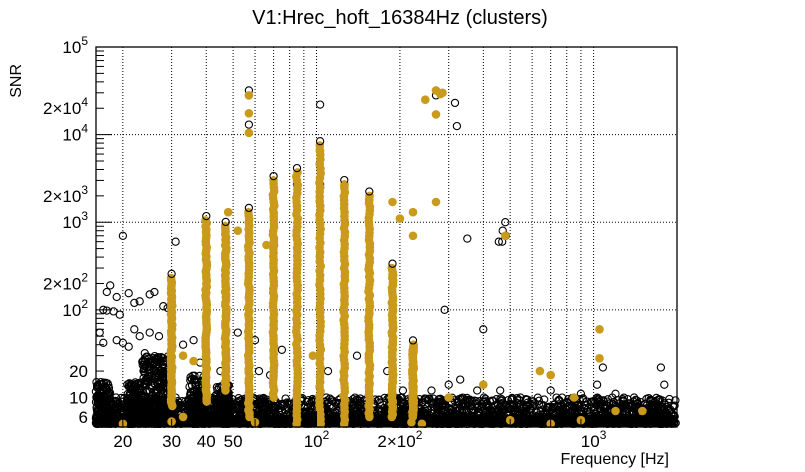  Describe the element at coordinates (122, 441) in the screenshot. I see `x-tick-label: 20` at that location.